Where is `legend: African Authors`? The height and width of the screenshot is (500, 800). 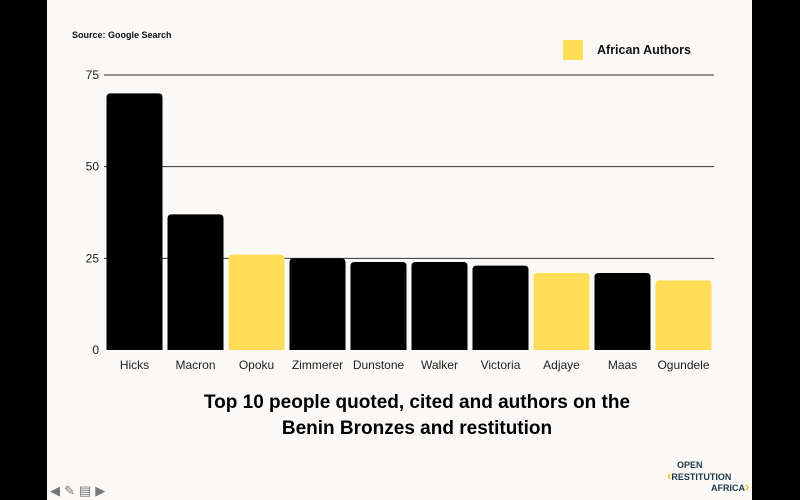 legend: African Authors is located at coordinates (627, 50).